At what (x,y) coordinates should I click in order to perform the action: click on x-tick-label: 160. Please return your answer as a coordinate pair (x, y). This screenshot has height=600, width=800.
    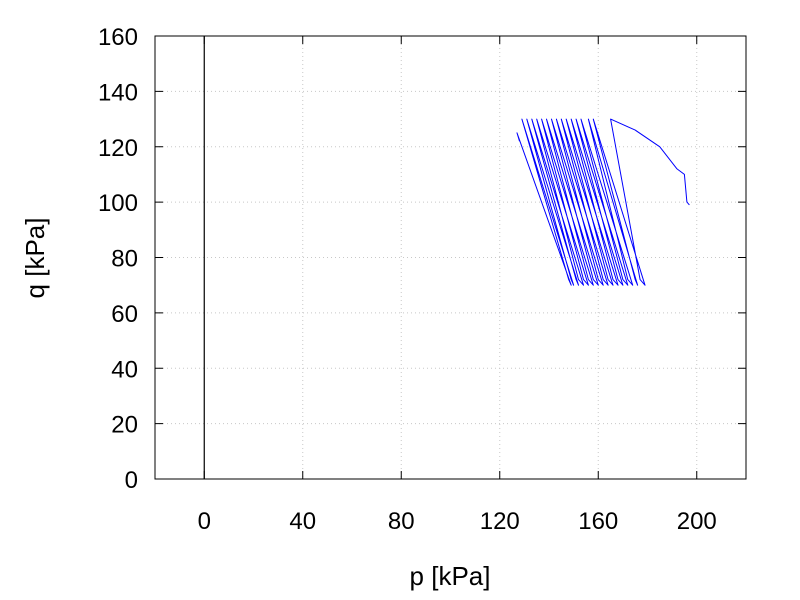
    Looking at the image, I should click on (598, 521).